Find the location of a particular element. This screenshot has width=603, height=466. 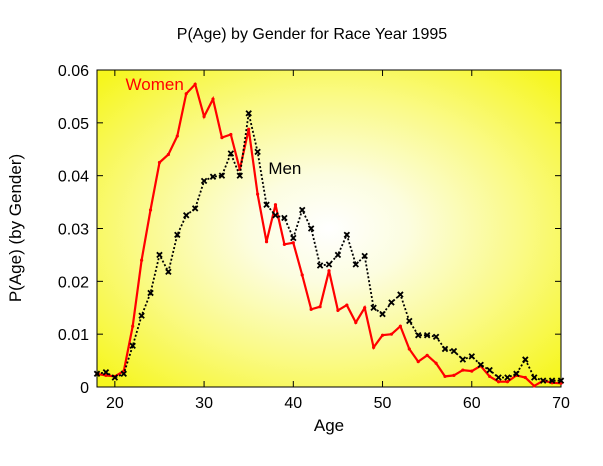

x-tick-label: 60 is located at coordinates (472, 403).